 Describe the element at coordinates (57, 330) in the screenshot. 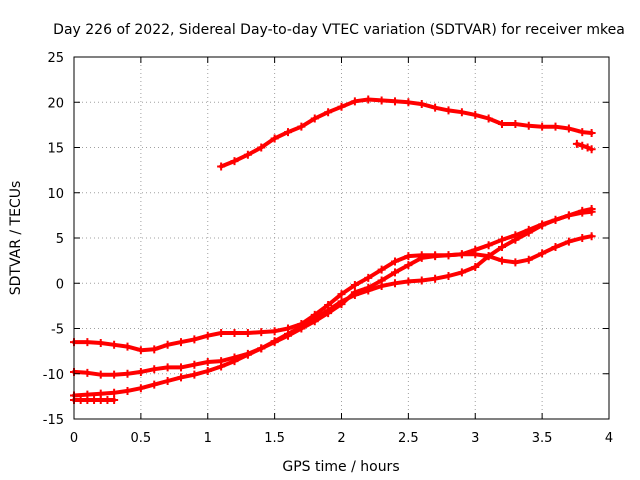

I see `y-tick-label: -5` at that location.